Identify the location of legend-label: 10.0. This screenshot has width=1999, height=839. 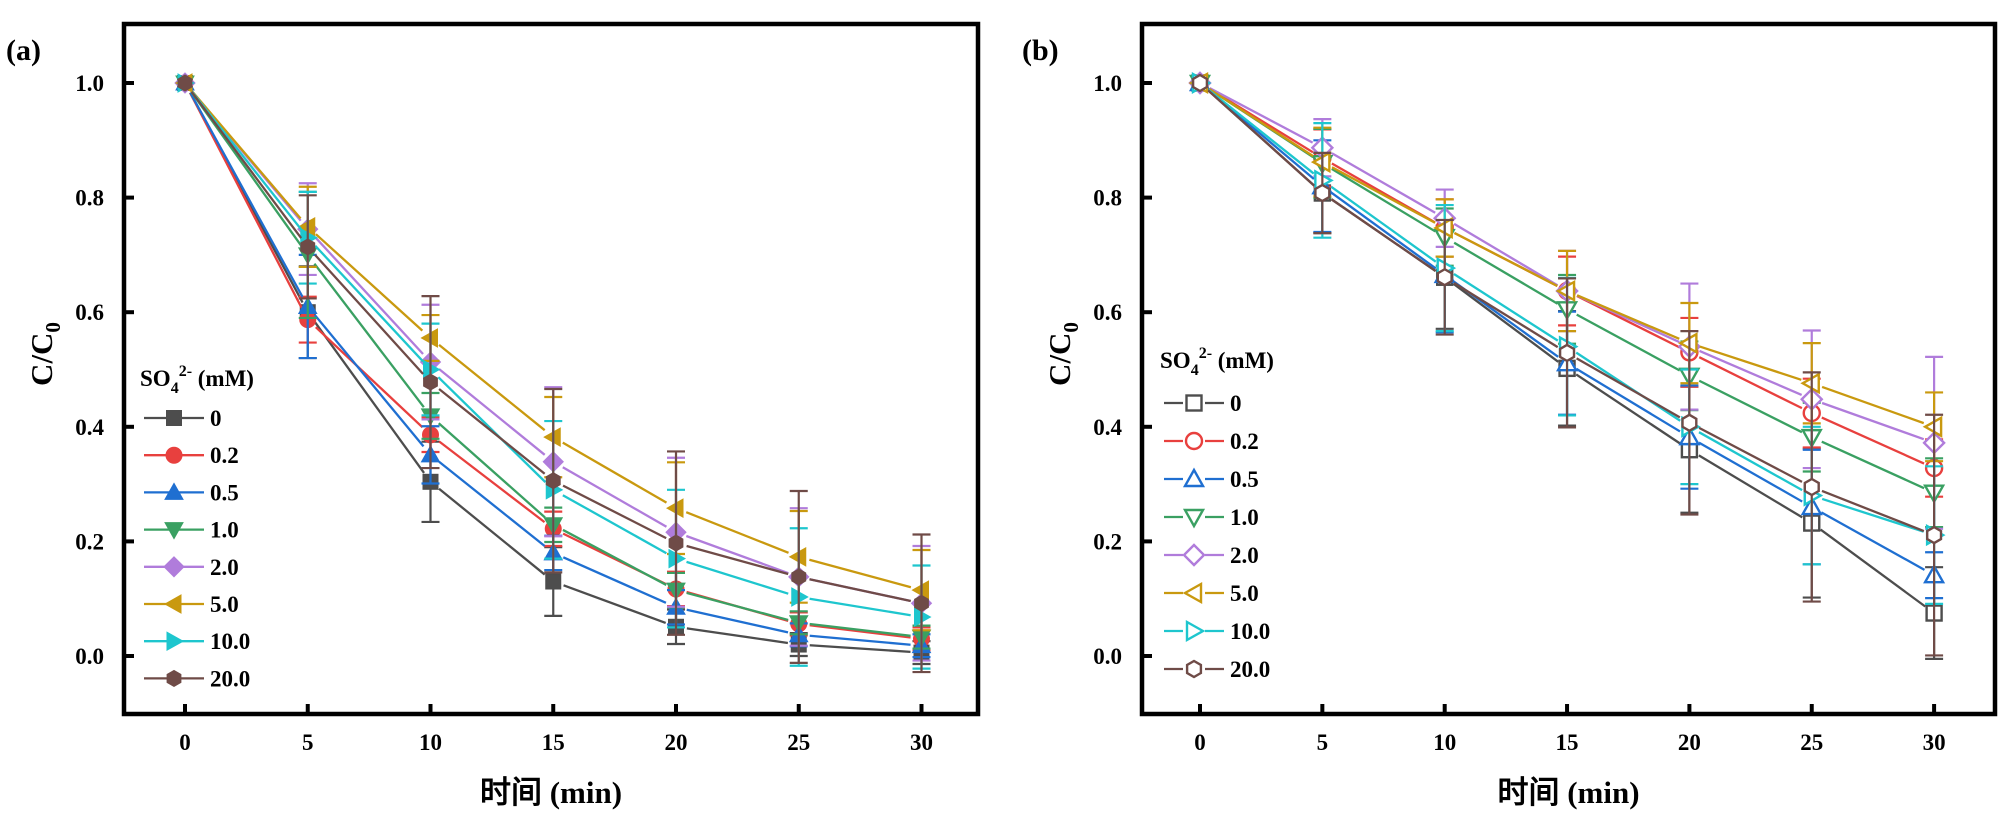
(230, 641).